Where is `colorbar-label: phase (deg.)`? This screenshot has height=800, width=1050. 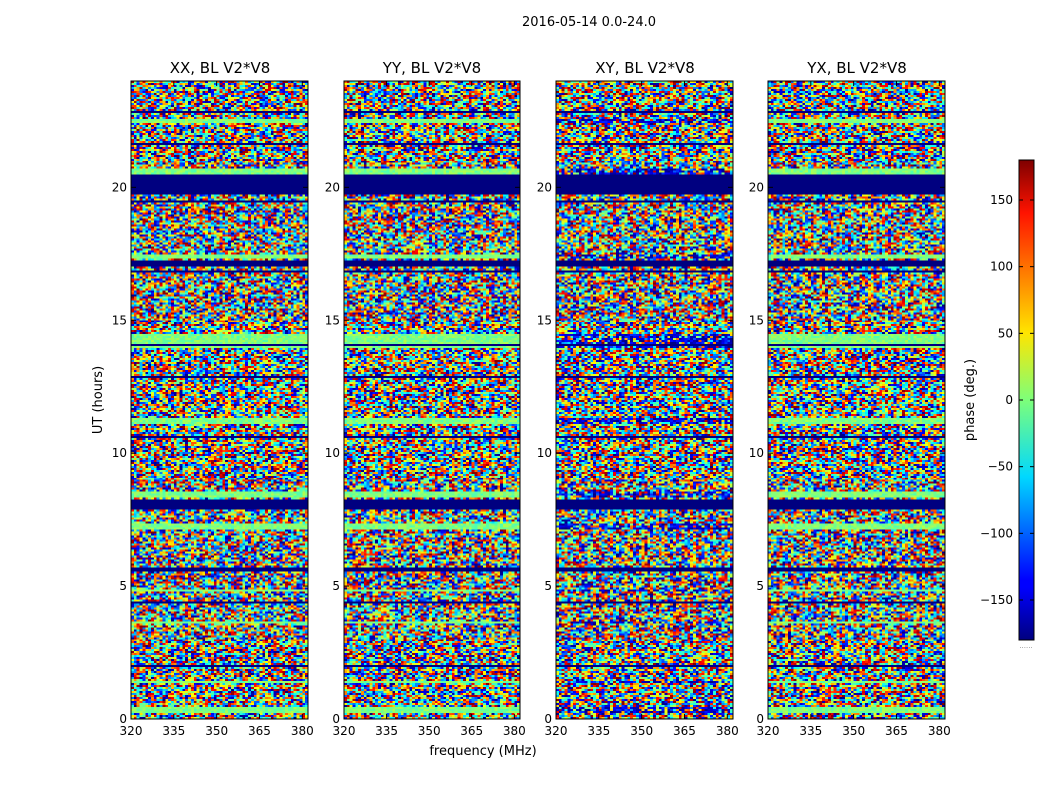
colorbar-label: phase (deg.) is located at coordinates (970, 400).